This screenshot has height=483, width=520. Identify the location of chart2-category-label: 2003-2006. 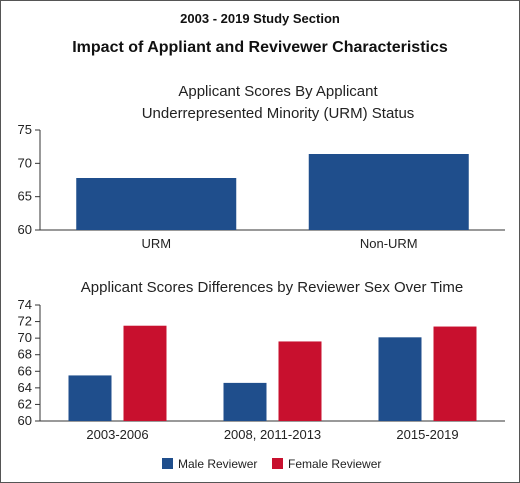
(117, 434).